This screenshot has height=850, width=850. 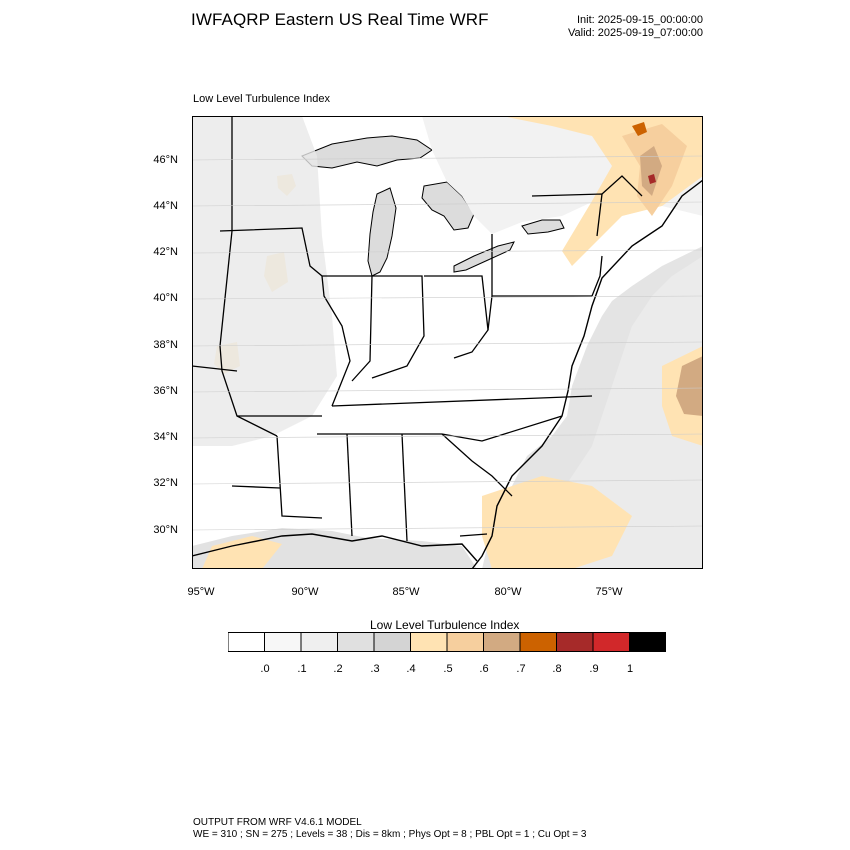 What do you see at coordinates (242, 552) in the screenshot?
I see `turb-patch-gulf` at bounding box center [242, 552].